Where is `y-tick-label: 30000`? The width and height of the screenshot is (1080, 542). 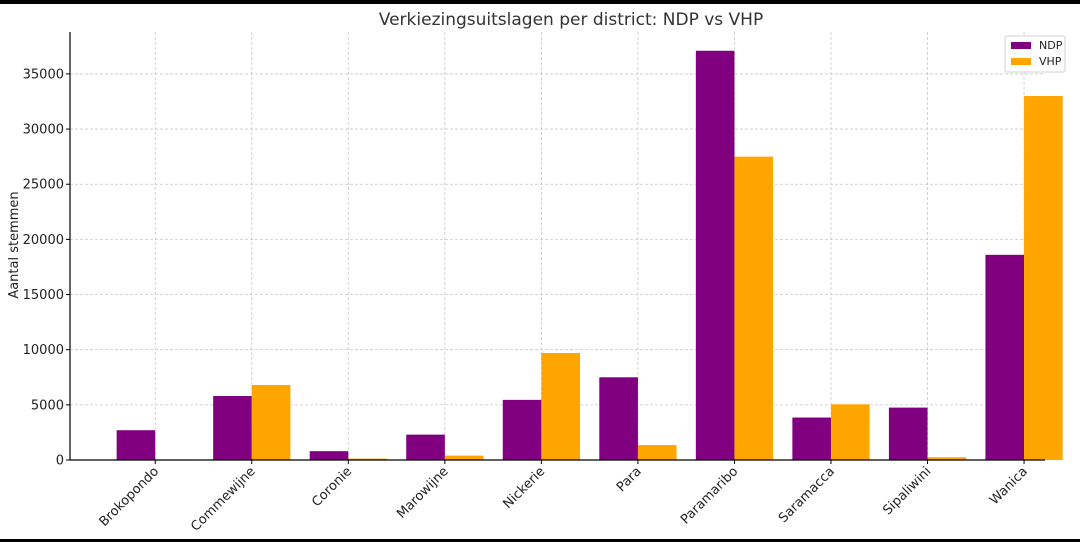 y-tick-label: 30000 is located at coordinates (43, 130).